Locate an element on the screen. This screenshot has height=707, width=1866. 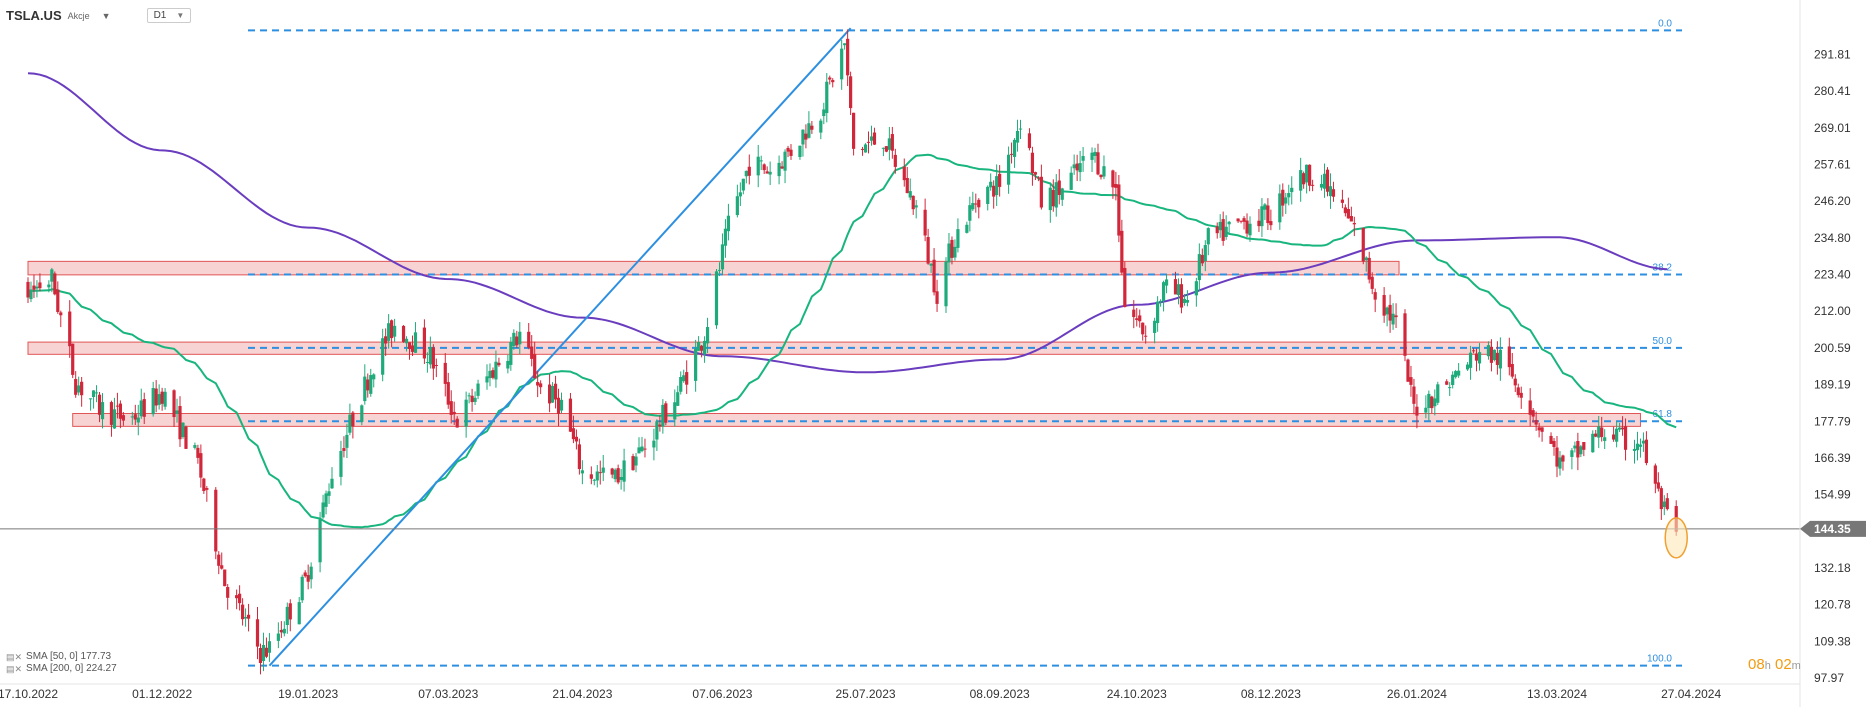
chevron-down-icon: ▼ is located at coordinates (106, 15).